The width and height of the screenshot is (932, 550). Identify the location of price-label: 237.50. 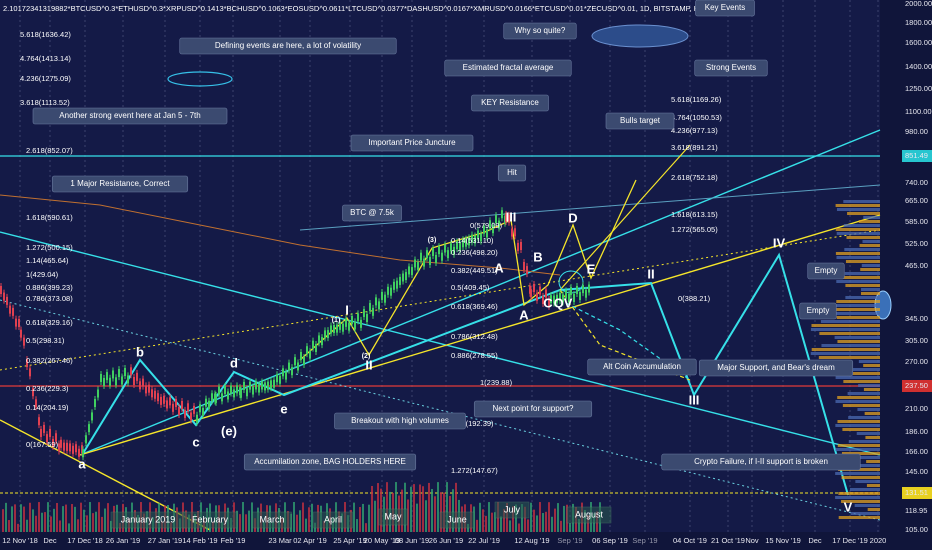
(916, 385).